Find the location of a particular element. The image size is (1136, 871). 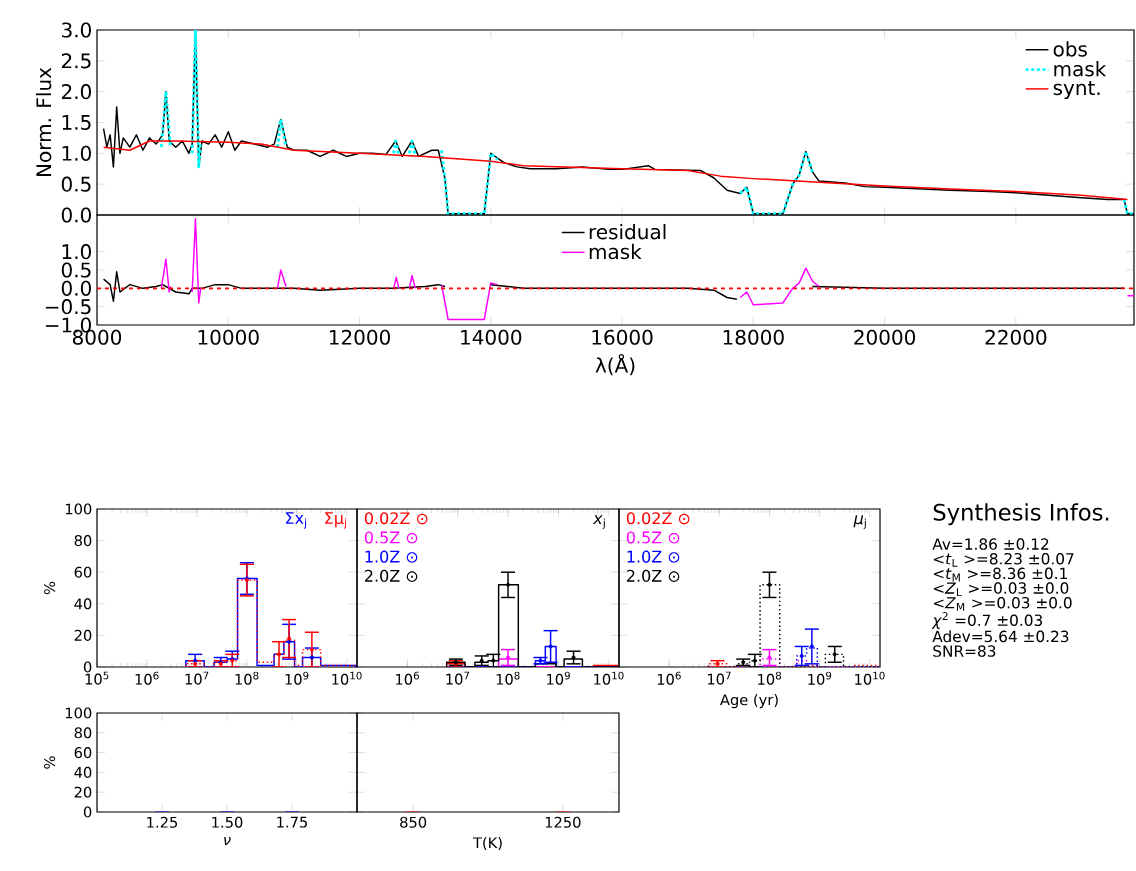

x-axis-title: T(K) is located at coordinates (487, 843).